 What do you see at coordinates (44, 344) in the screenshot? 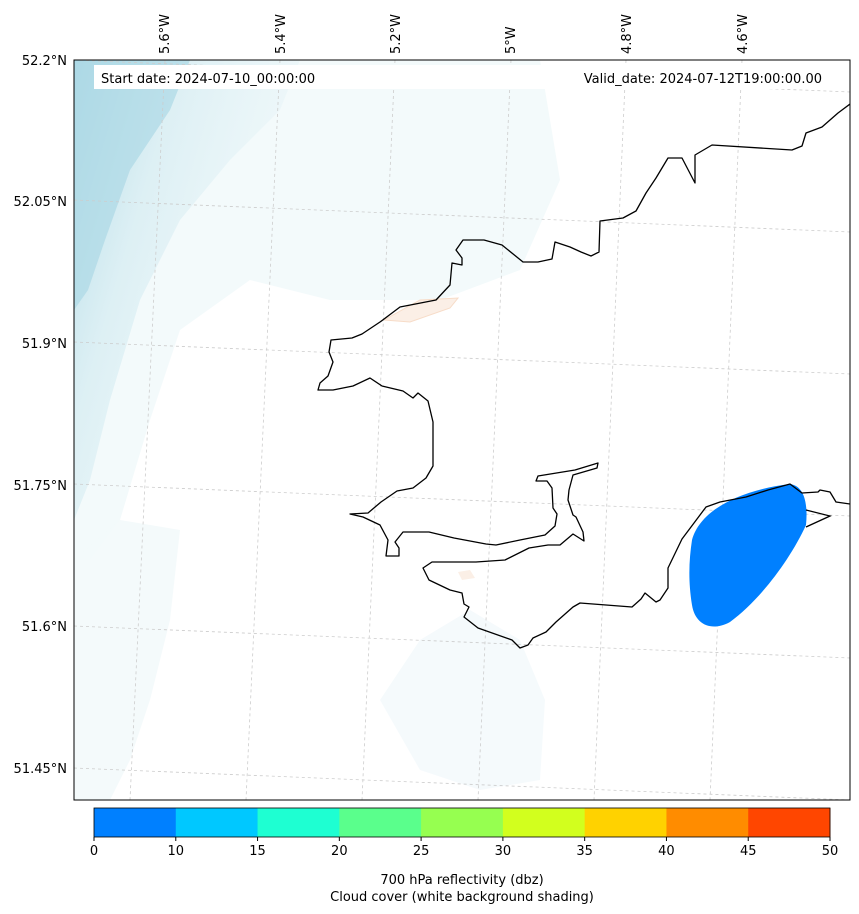
I see `lat-label-51-9n: 51.9°N` at bounding box center [44, 344].